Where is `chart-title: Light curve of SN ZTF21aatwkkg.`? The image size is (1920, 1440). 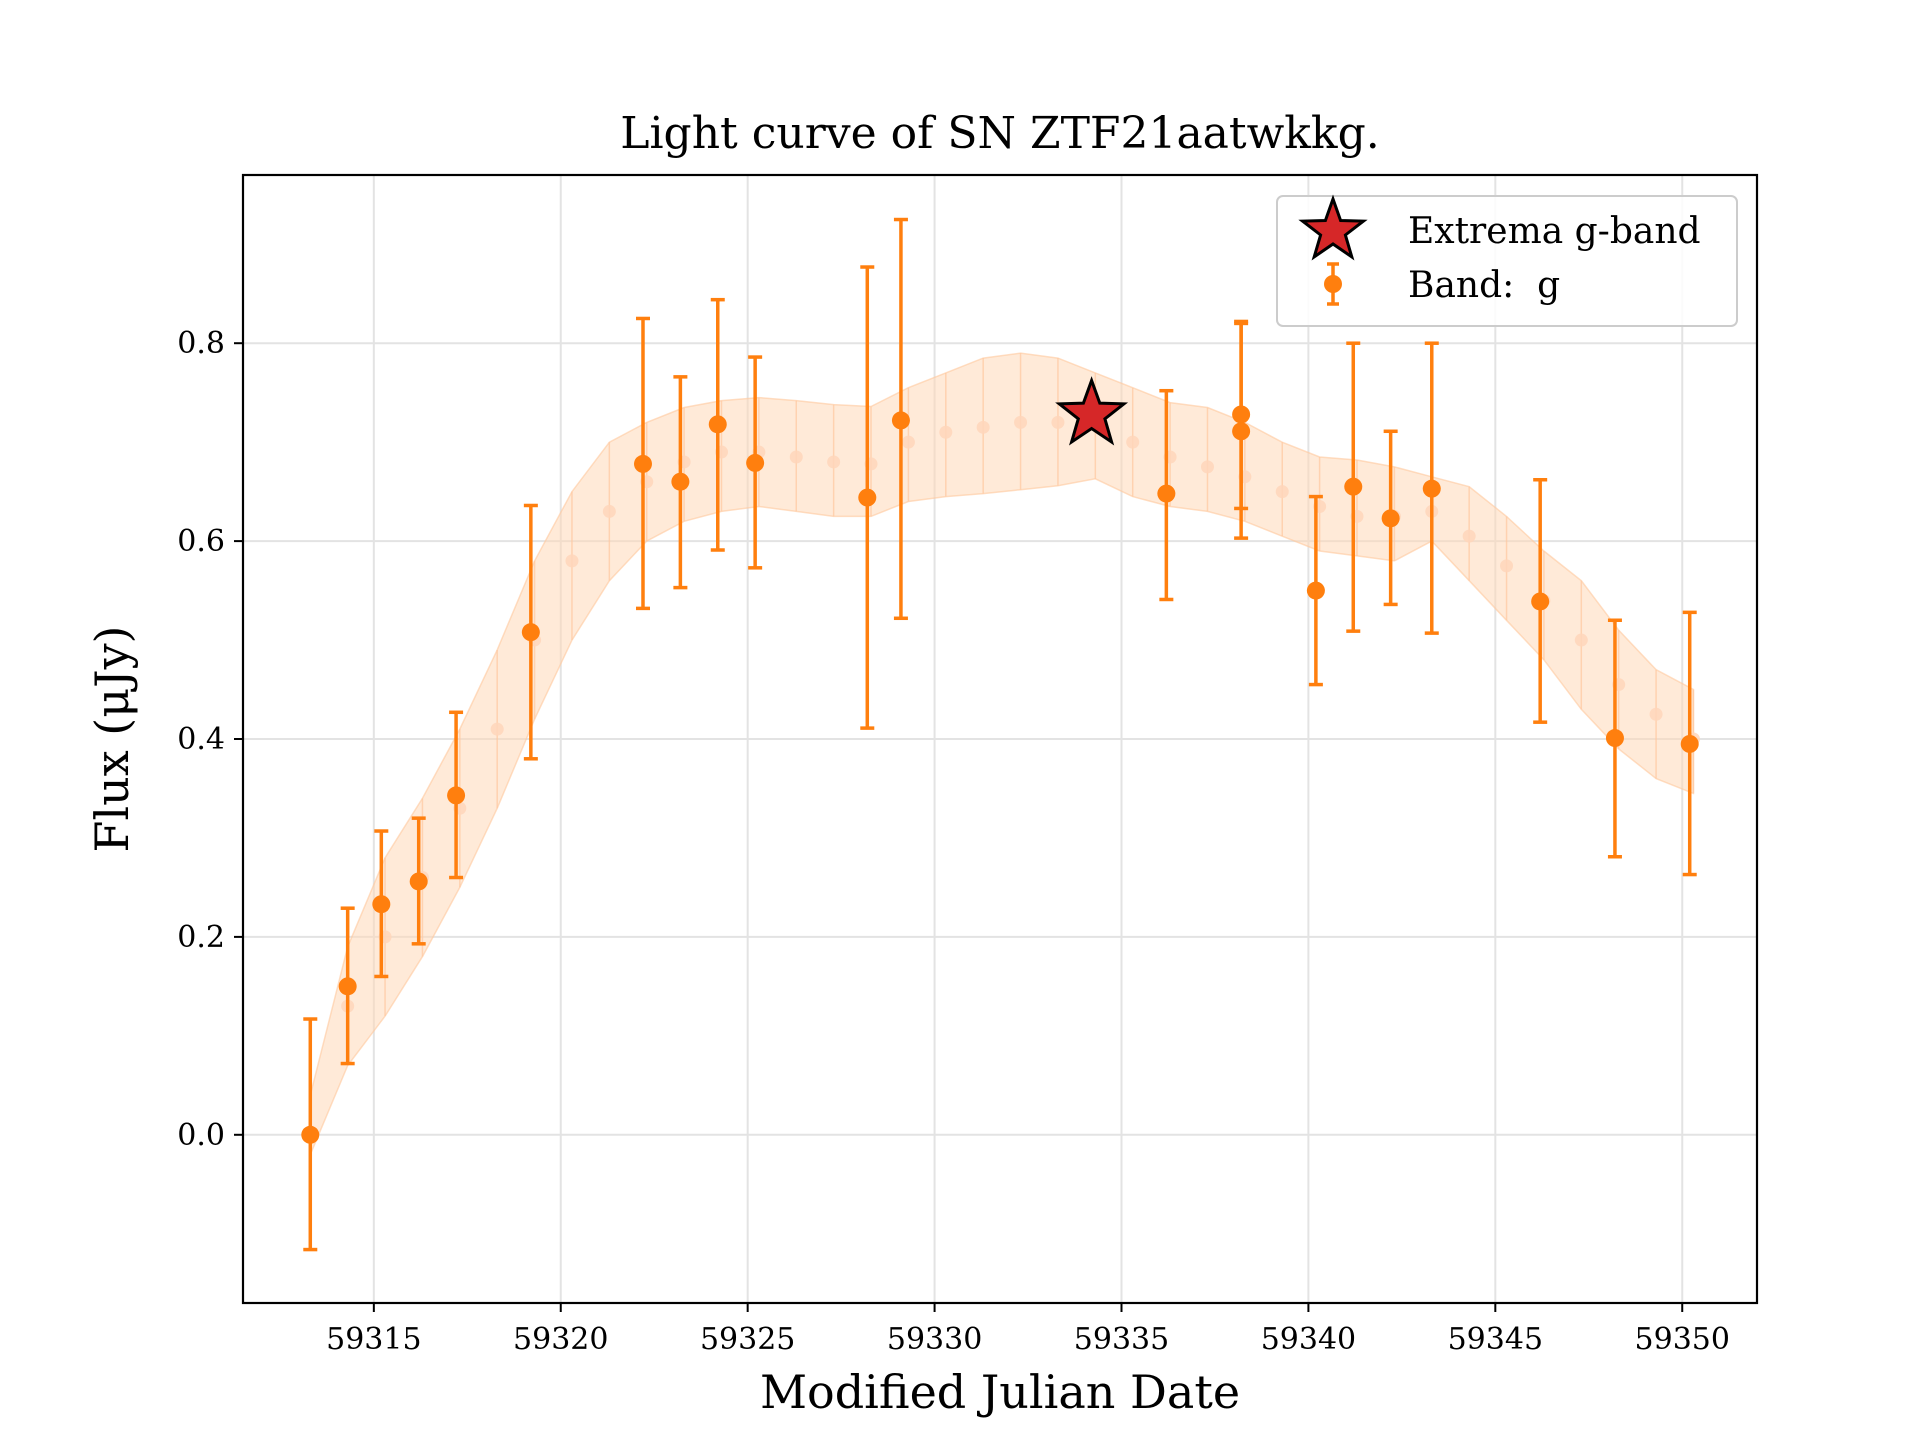
chart-title: Light curve of SN ZTF21aatwkkg. is located at coordinates (999, 133).